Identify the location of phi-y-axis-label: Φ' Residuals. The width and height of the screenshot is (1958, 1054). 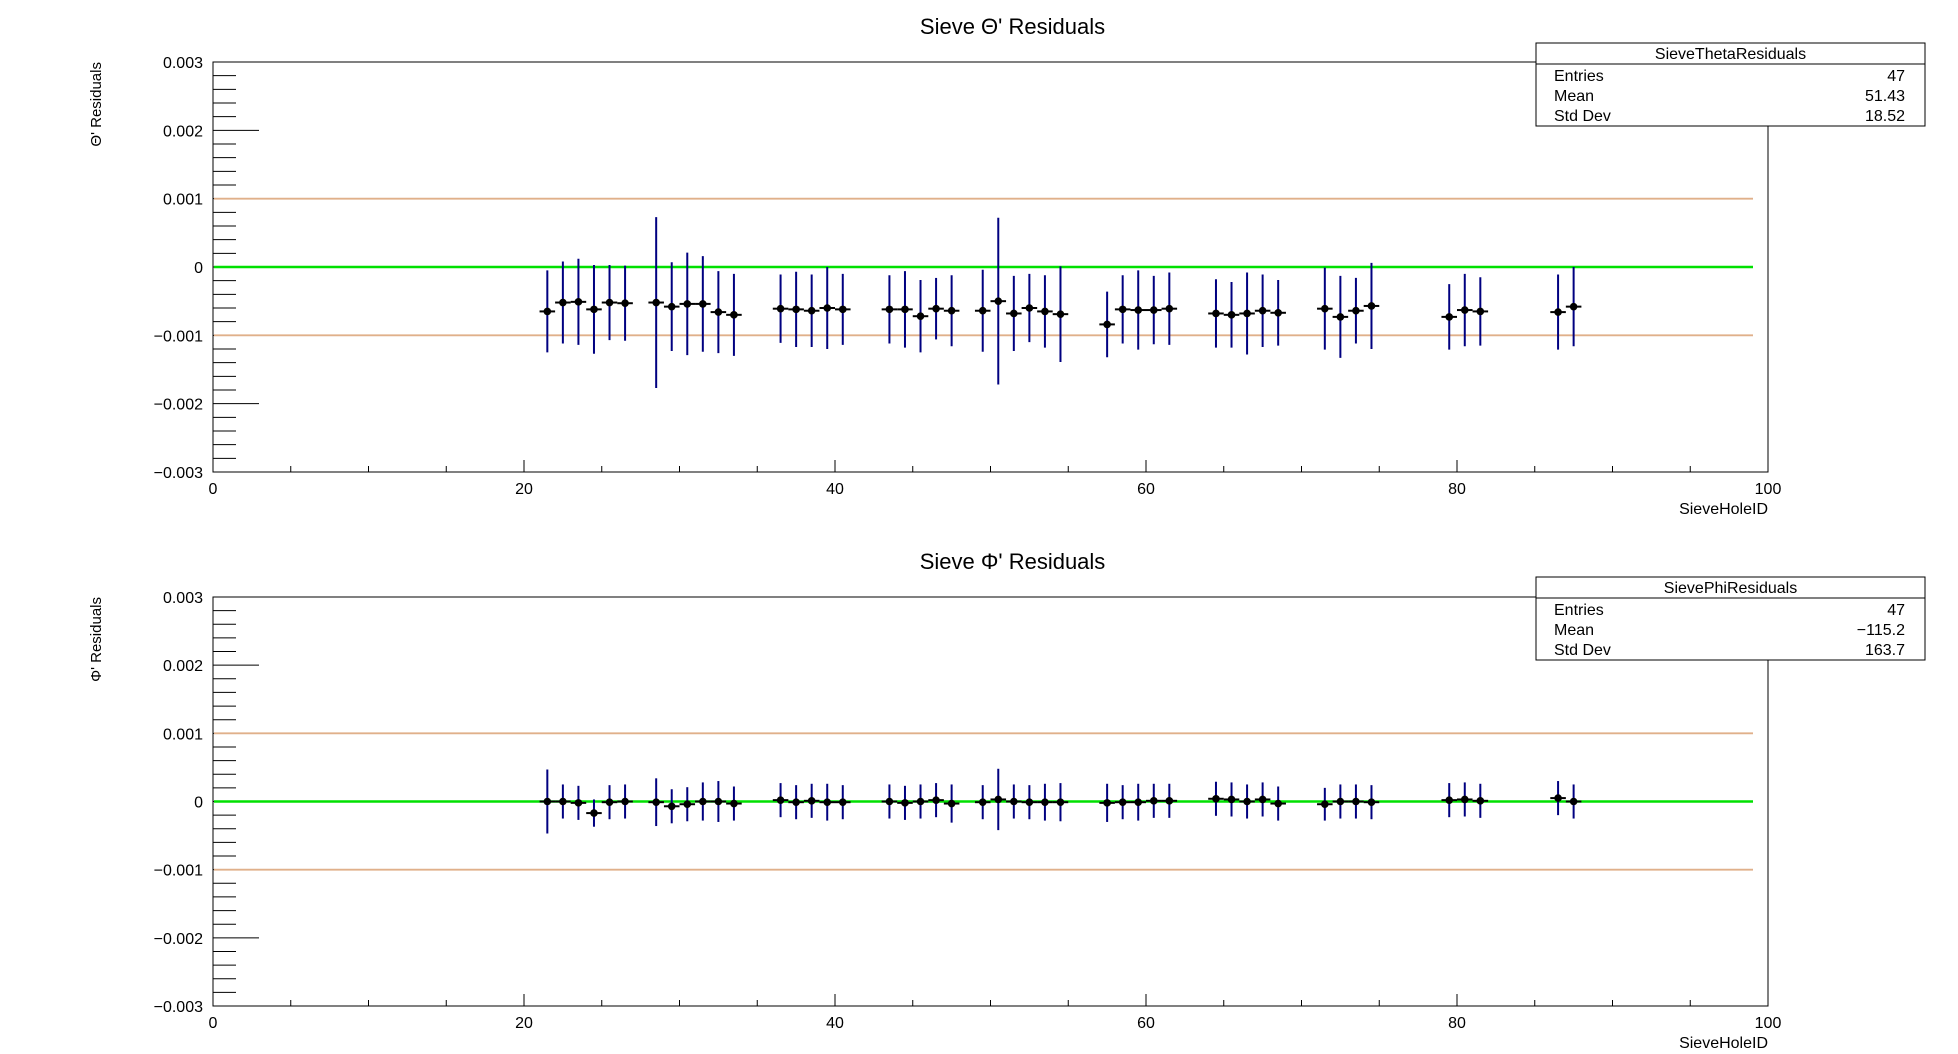
(96, 639).